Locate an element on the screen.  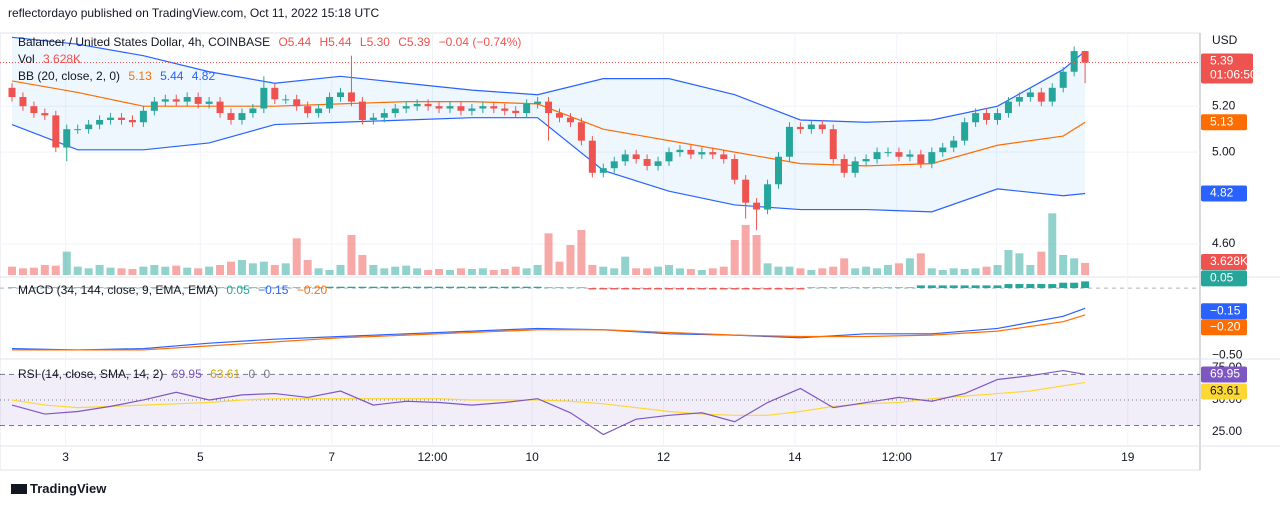
axis-badge-label: −0.20 is located at coordinates (1225, 326).